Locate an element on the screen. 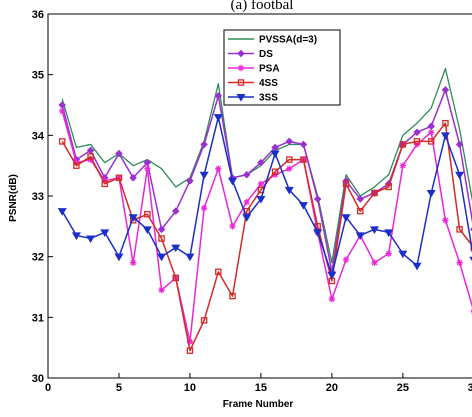  y-tick-label: 33 is located at coordinates (38, 197).